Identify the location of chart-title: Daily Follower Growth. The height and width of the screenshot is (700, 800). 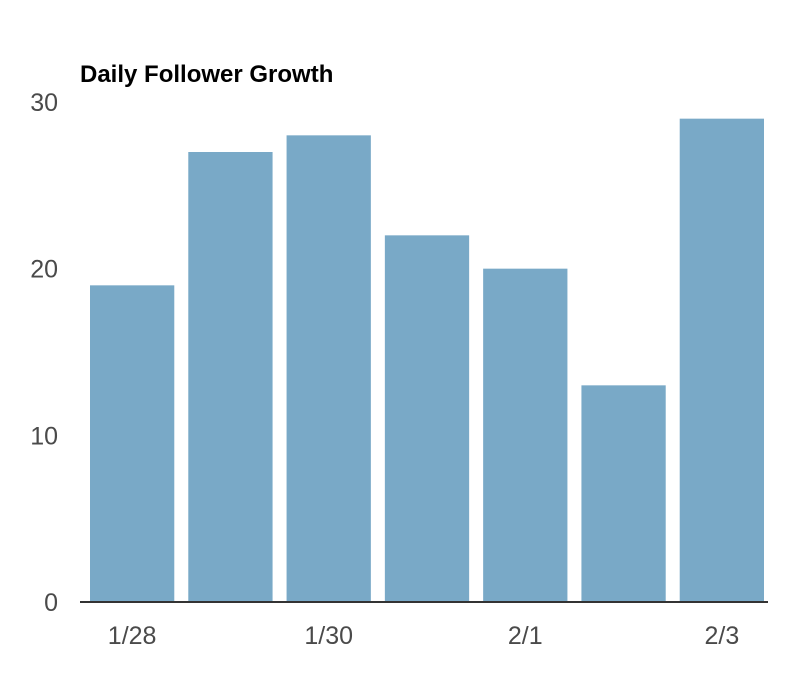
(206, 74).